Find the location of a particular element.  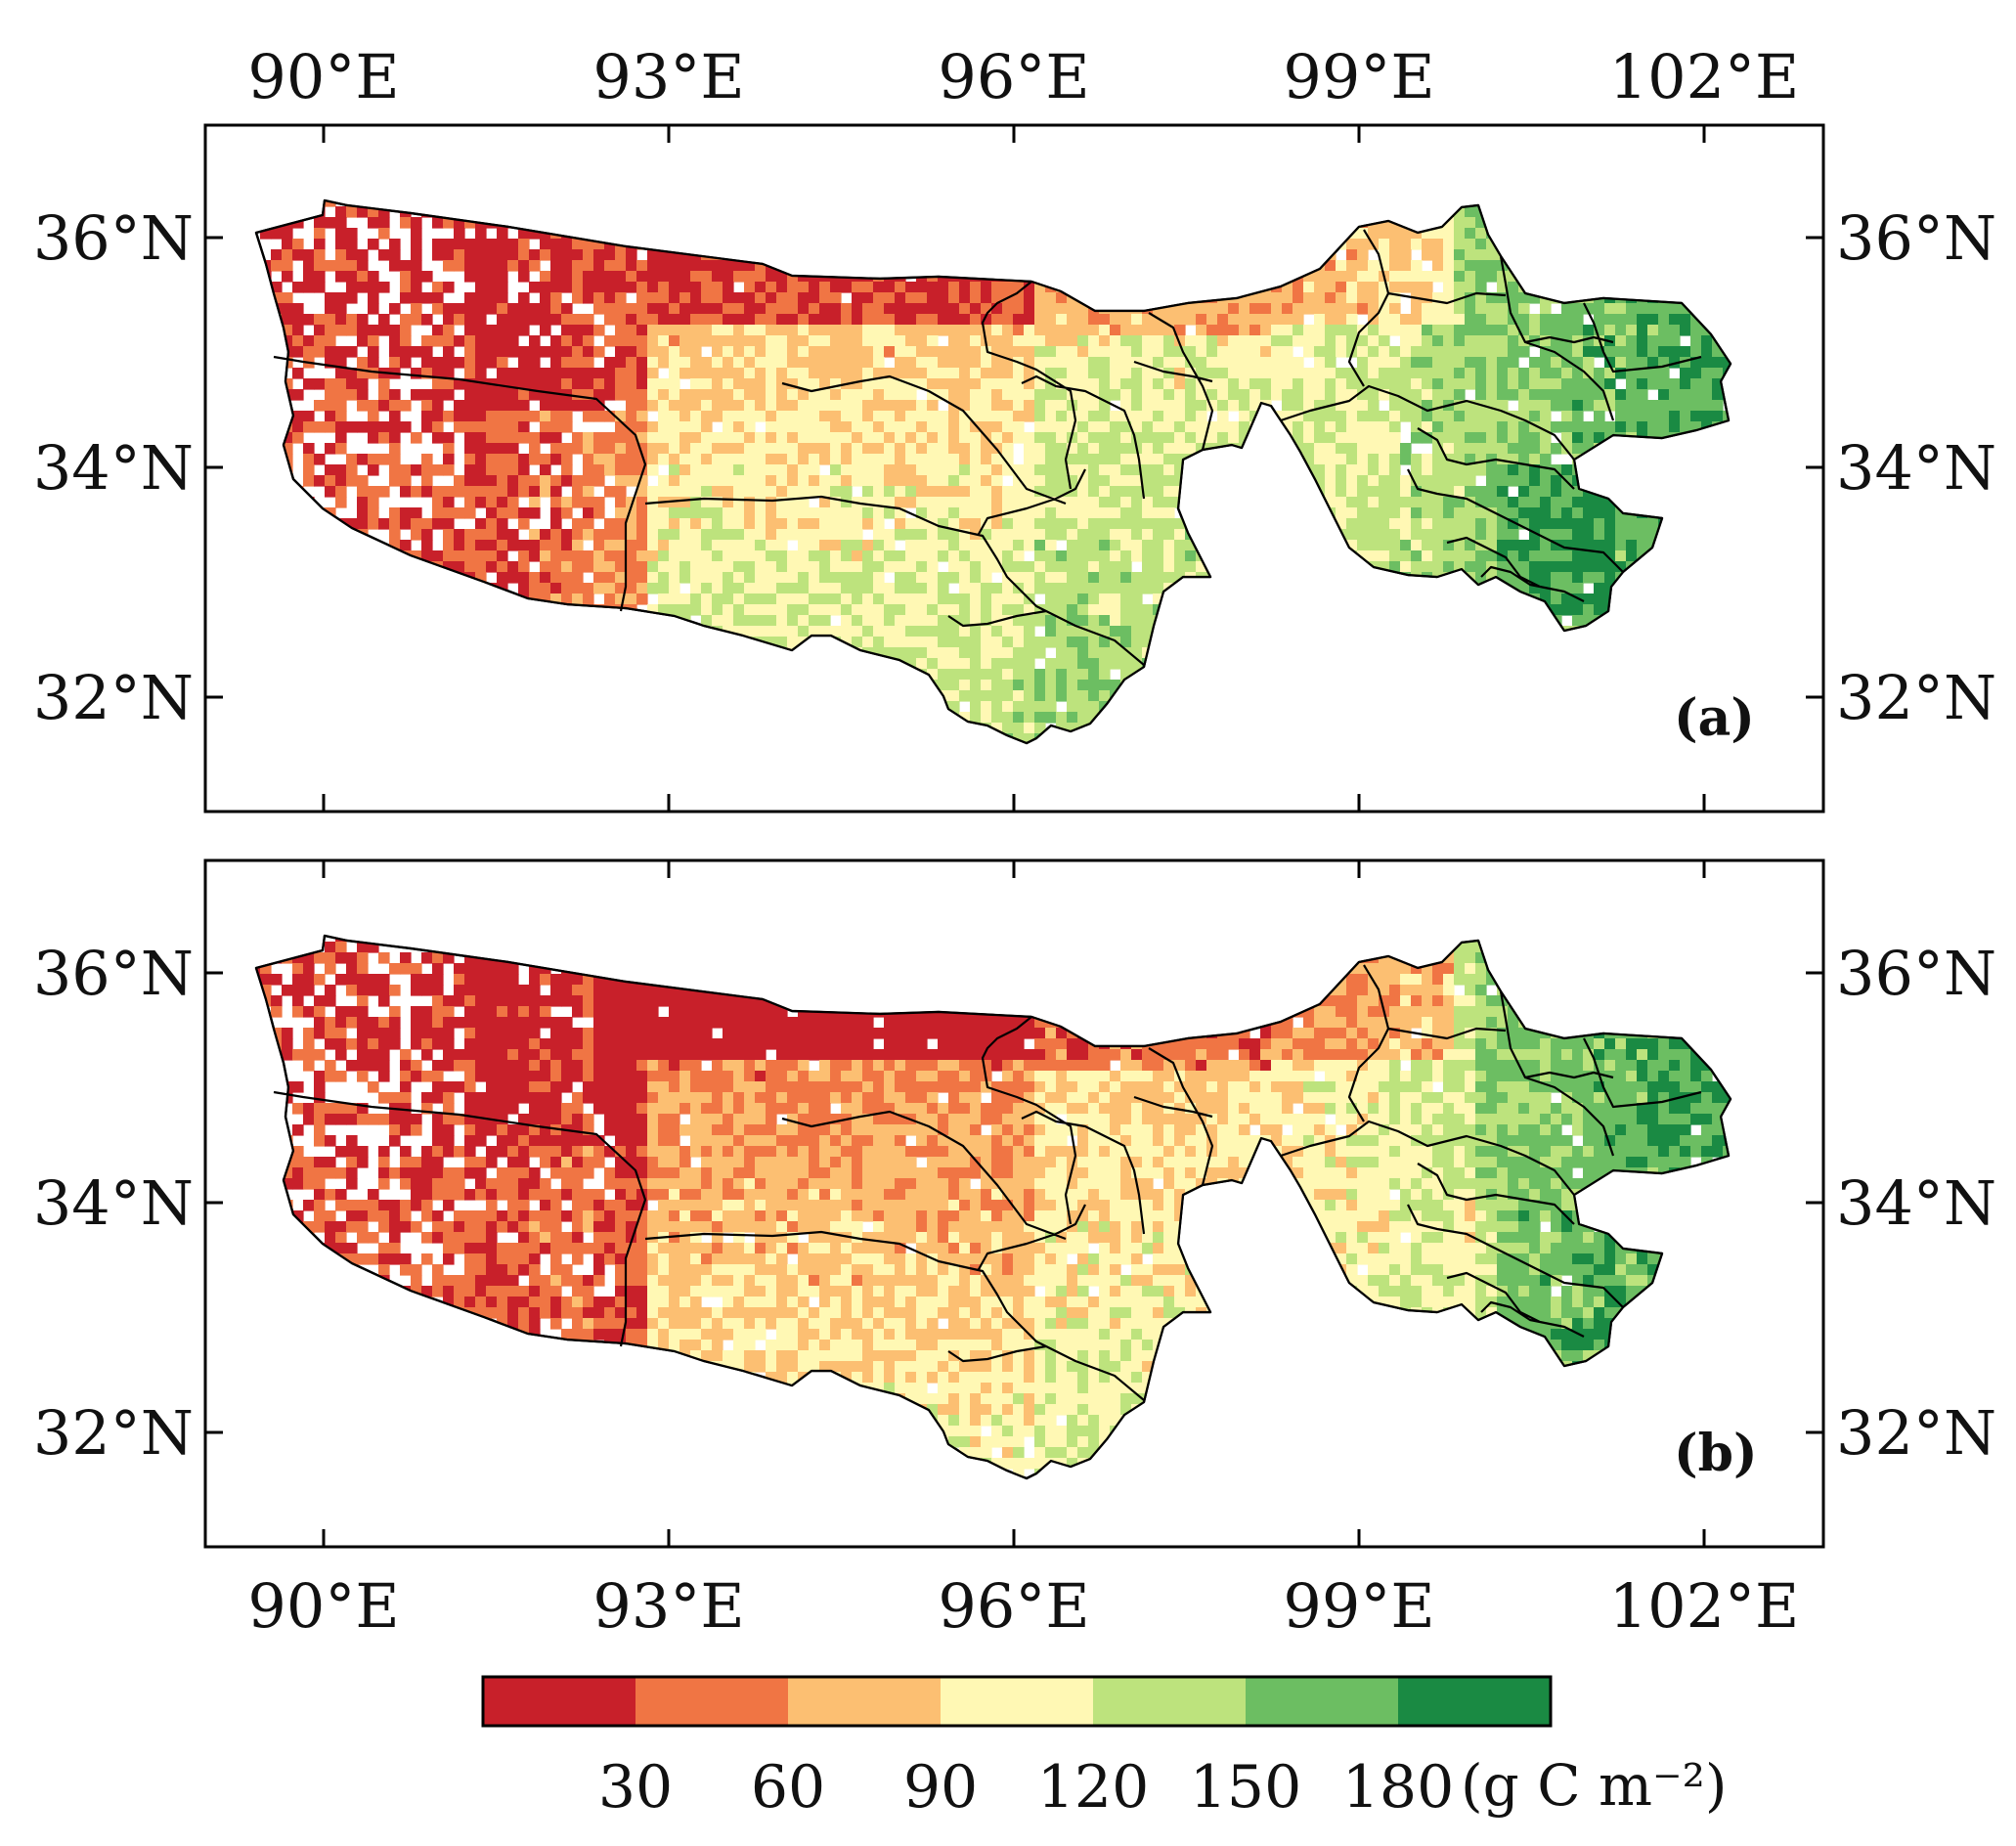

top-lon-label: 99°E is located at coordinates (1358, 76).